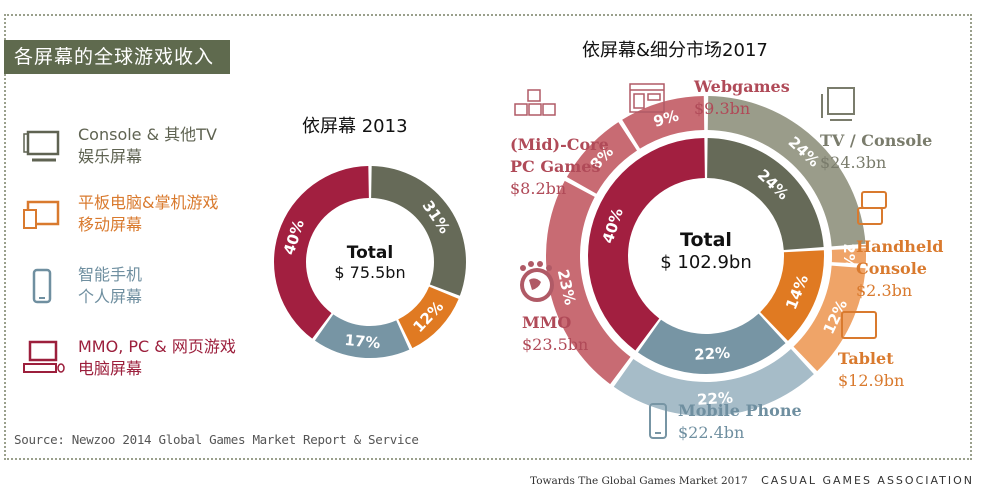  What do you see at coordinates (147, 146) in the screenshot?
I see `legend-text-console: Console & 其他TV 娱乐屏幕` at bounding box center [147, 146].